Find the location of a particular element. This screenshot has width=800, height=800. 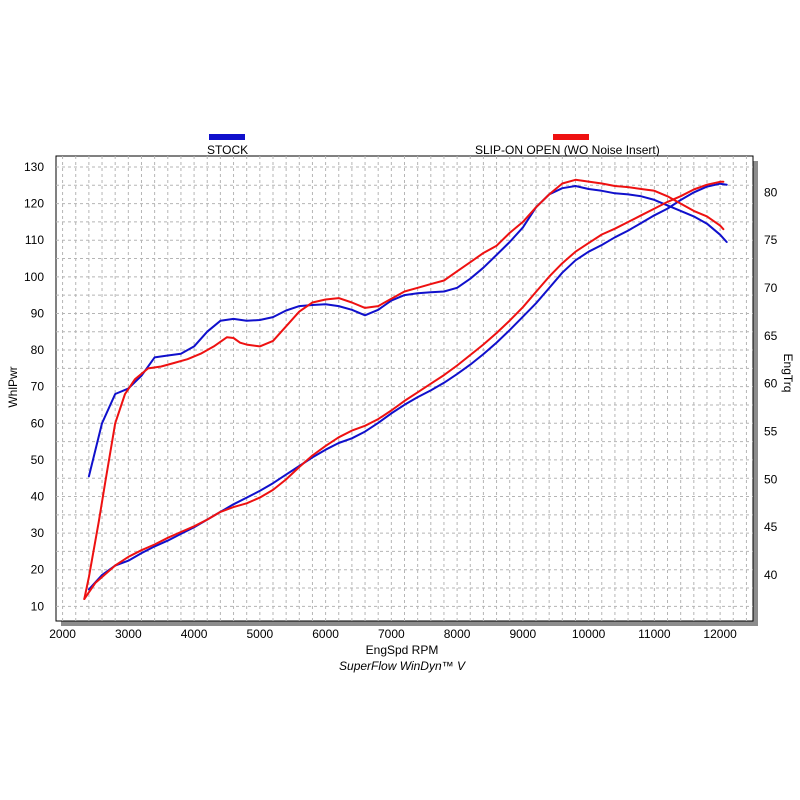

legend-label-slip-on: SLIP-ON OPEN (WO Noise Insert) is located at coordinates (567, 150).